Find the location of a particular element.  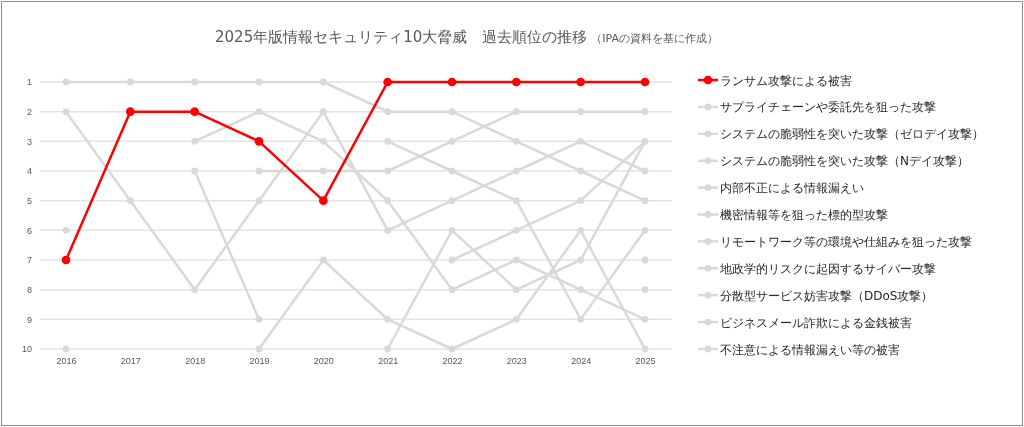

y-tick-label: 7 is located at coordinates (29, 260).